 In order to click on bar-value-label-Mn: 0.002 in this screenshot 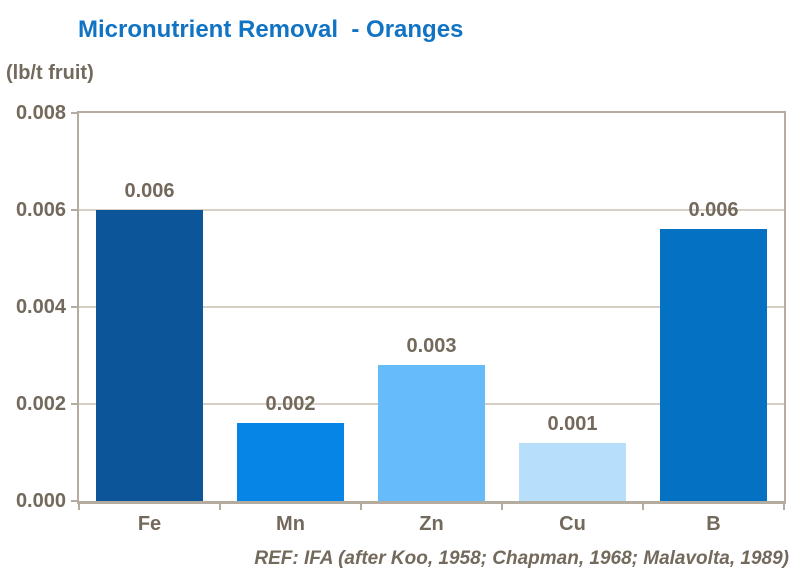, I will do `click(290, 404)`.